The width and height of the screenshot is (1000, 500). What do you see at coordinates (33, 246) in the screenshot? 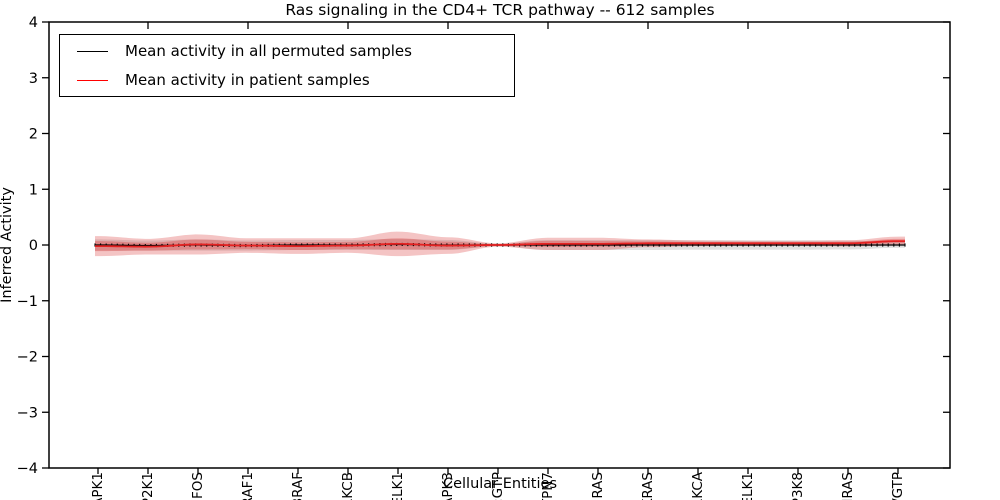
I see `y-tick-label: 0` at bounding box center [33, 246].